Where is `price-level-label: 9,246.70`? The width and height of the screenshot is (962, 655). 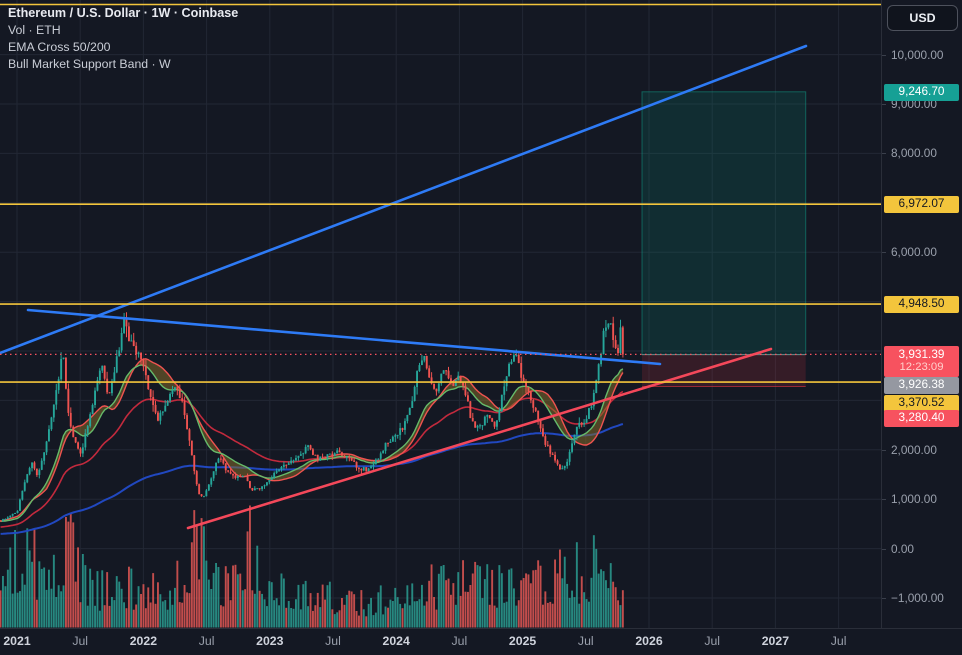
price-level-label: 9,246.70 is located at coordinates (921, 92).